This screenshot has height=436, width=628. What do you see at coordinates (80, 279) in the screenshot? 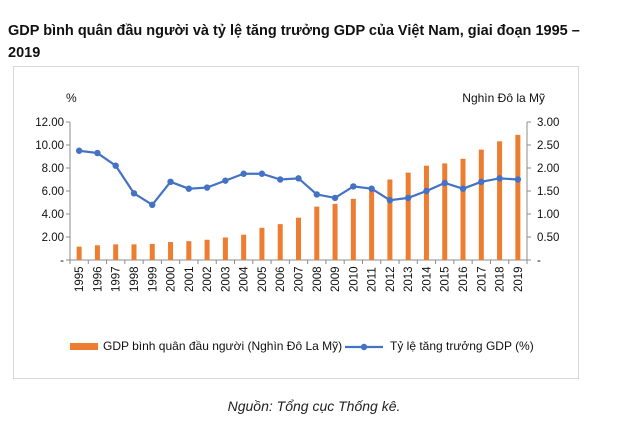
I see `x-axis-tick-label: 1995` at bounding box center [80, 279].